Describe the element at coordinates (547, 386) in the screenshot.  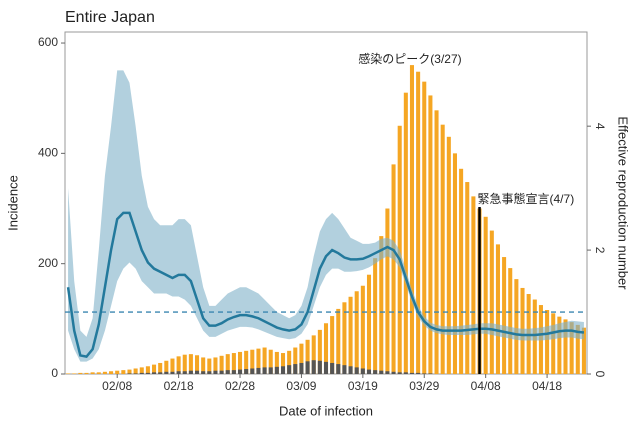
I see `x-tick-label: 04/18` at that location.